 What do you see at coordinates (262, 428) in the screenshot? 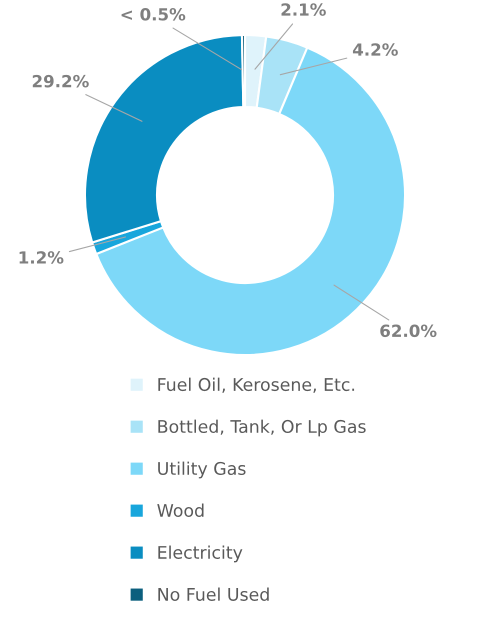
I see `legend-label: Bottled, Tank, Or Lp Gas` at bounding box center [262, 428].